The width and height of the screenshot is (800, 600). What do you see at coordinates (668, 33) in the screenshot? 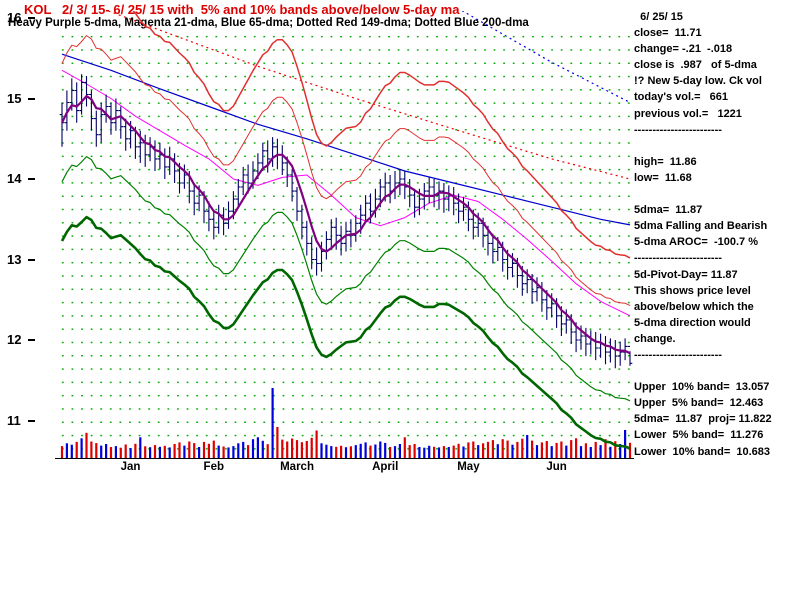
I see `panel-line: close= 11.71` at bounding box center [668, 33].